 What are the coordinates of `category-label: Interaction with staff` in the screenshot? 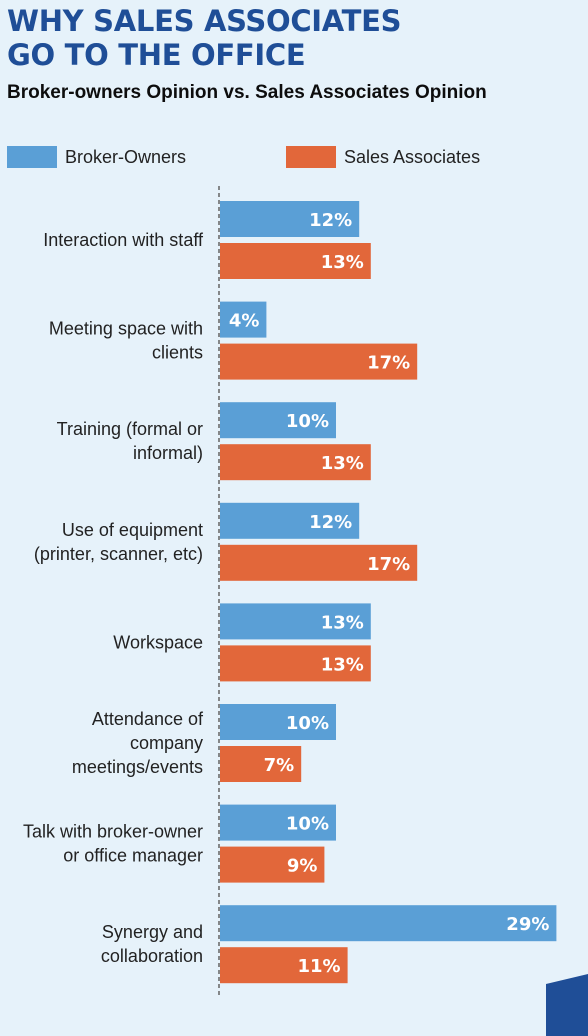 It's located at (123, 240).